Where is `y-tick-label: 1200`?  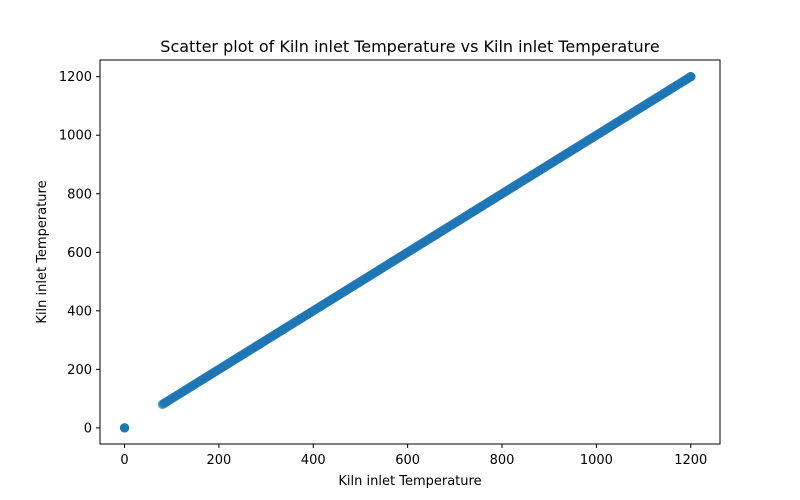
y-tick-label: 1200 is located at coordinates (75, 77).